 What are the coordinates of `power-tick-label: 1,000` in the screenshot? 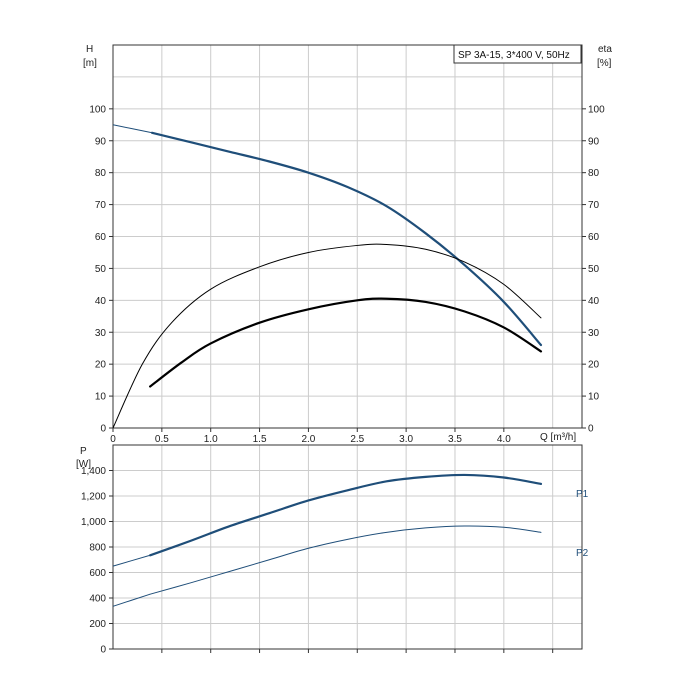 It's located at (93, 522).